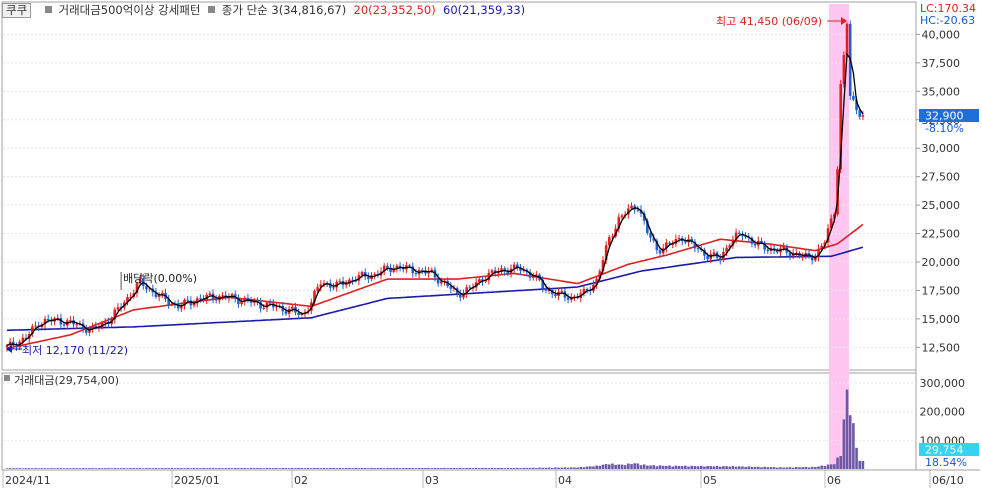  Describe the element at coordinates (941, 34) in the screenshot. I see `y-tick-label: 40,000` at that location.